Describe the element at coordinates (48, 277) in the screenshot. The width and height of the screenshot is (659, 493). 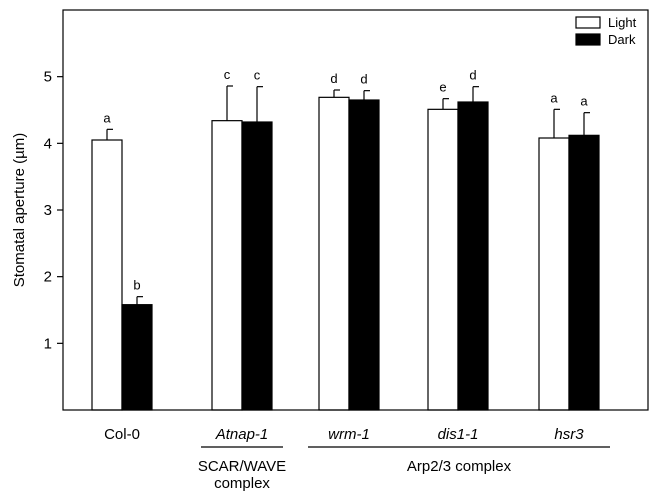
I see `y-tick-label: 2` at that location.